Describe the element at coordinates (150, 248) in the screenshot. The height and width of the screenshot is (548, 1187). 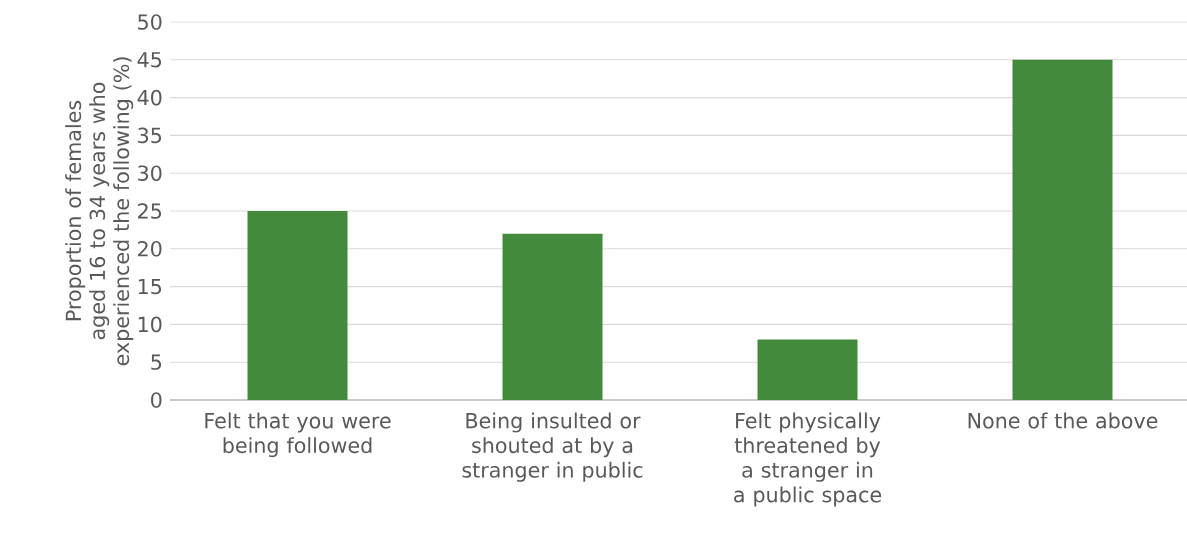
I see `y-tick-label: 20` at that location.